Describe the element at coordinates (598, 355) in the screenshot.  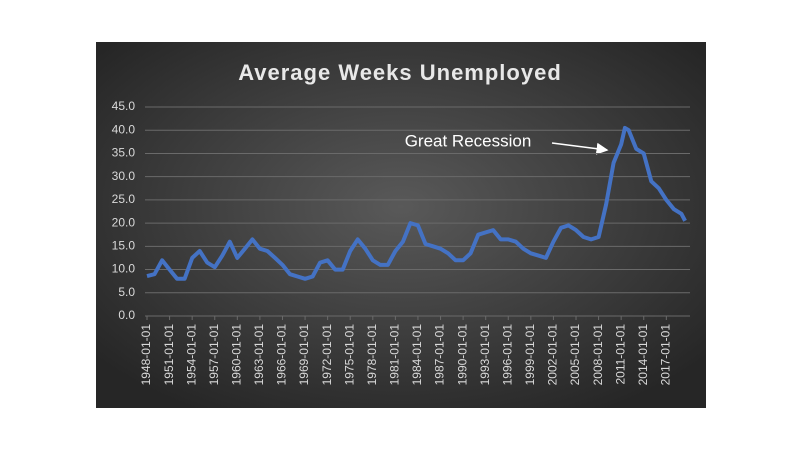
I see `x-tick-label: 2008-01-01` at that location.